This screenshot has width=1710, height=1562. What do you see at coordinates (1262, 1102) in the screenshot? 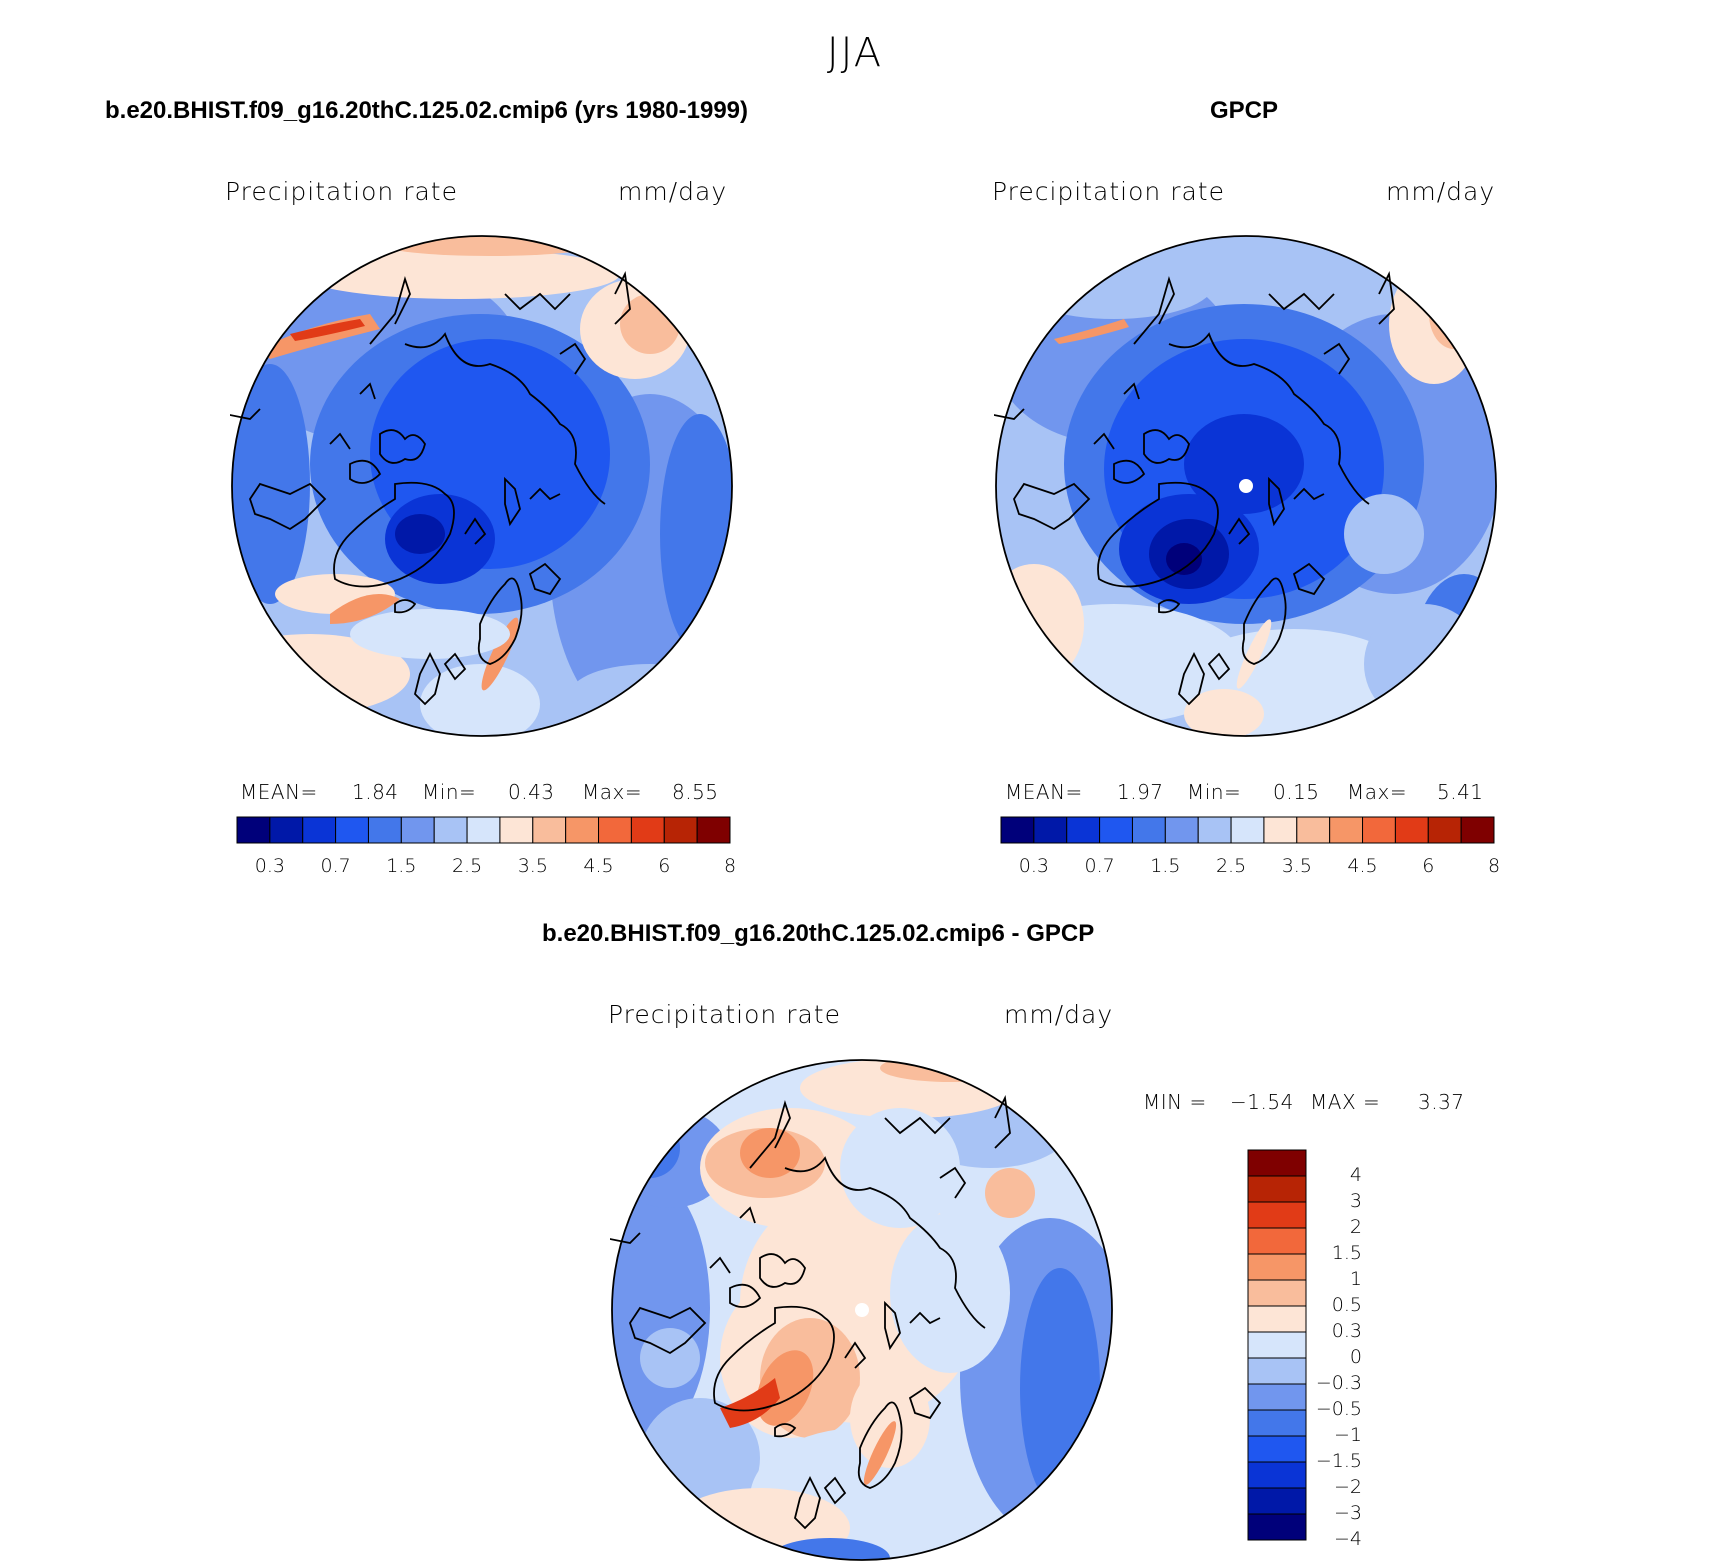
I see `diff-min-value: −1.54` at bounding box center [1262, 1102].